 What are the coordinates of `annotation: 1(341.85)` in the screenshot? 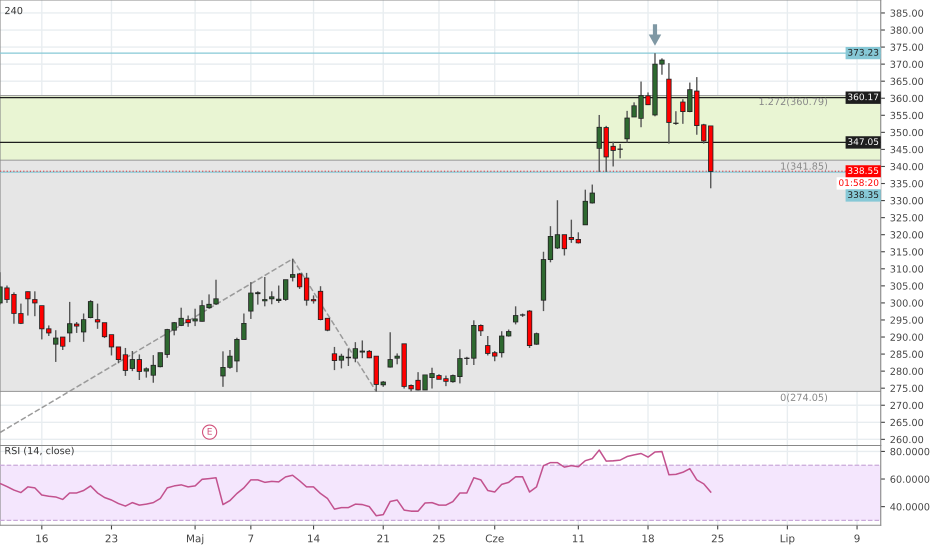 It's located at (804, 166).